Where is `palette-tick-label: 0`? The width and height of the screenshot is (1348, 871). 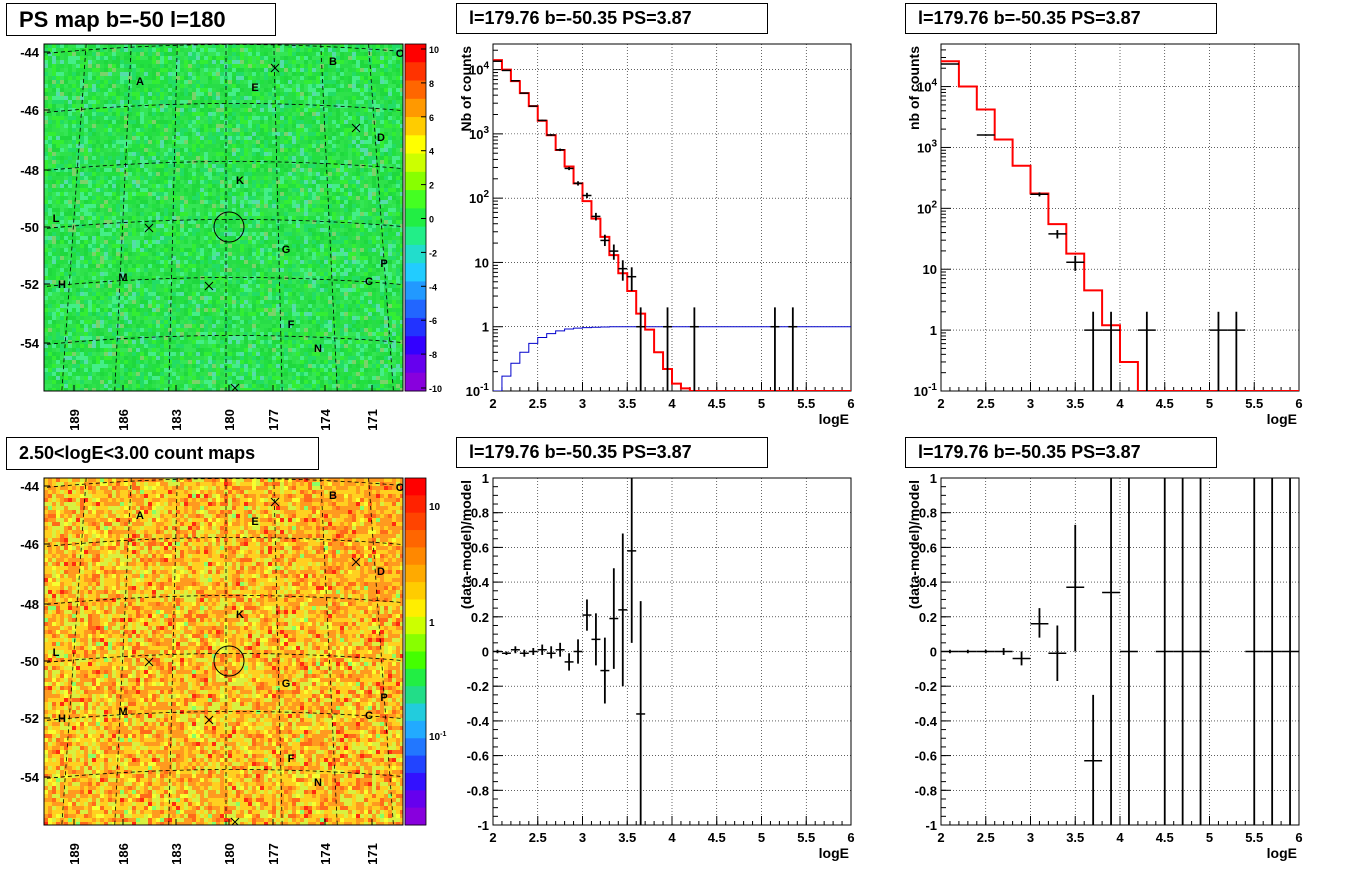 palette-tick-label: 0 is located at coordinates (431, 220).